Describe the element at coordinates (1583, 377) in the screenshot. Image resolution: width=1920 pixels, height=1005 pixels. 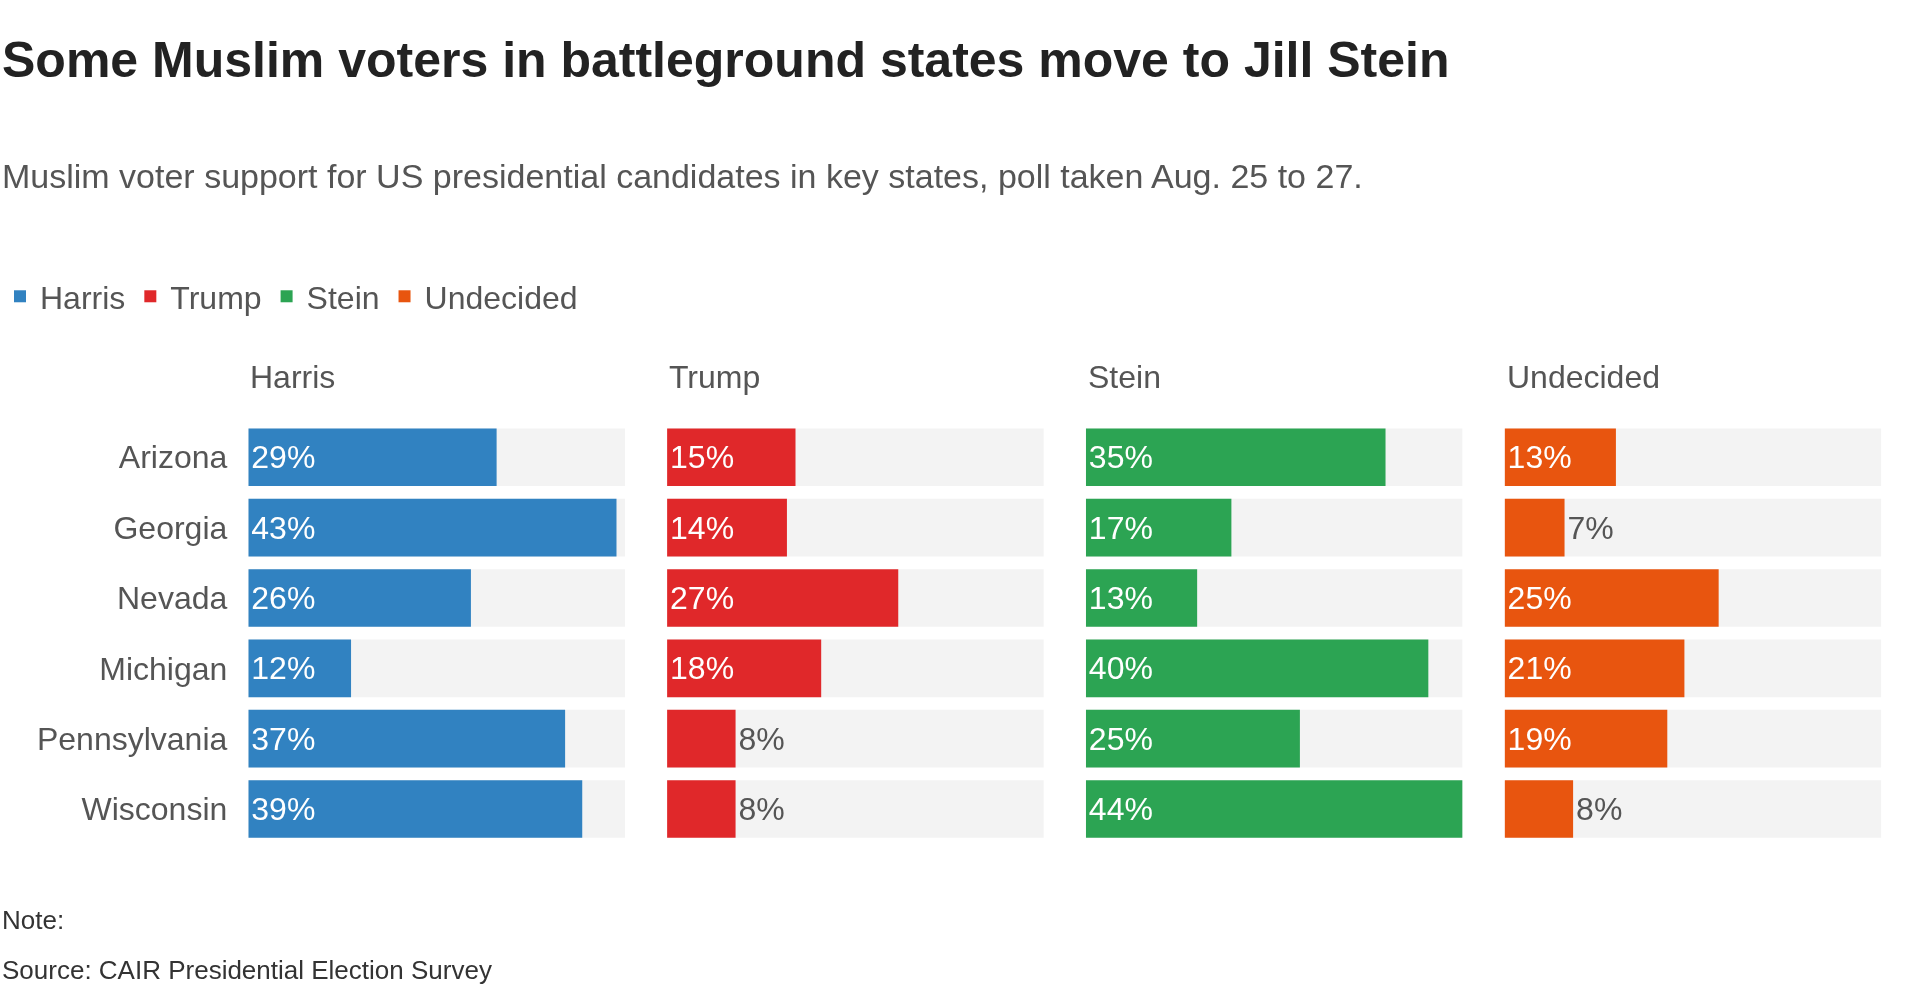
I see `chart-title: Undecided` at that location.